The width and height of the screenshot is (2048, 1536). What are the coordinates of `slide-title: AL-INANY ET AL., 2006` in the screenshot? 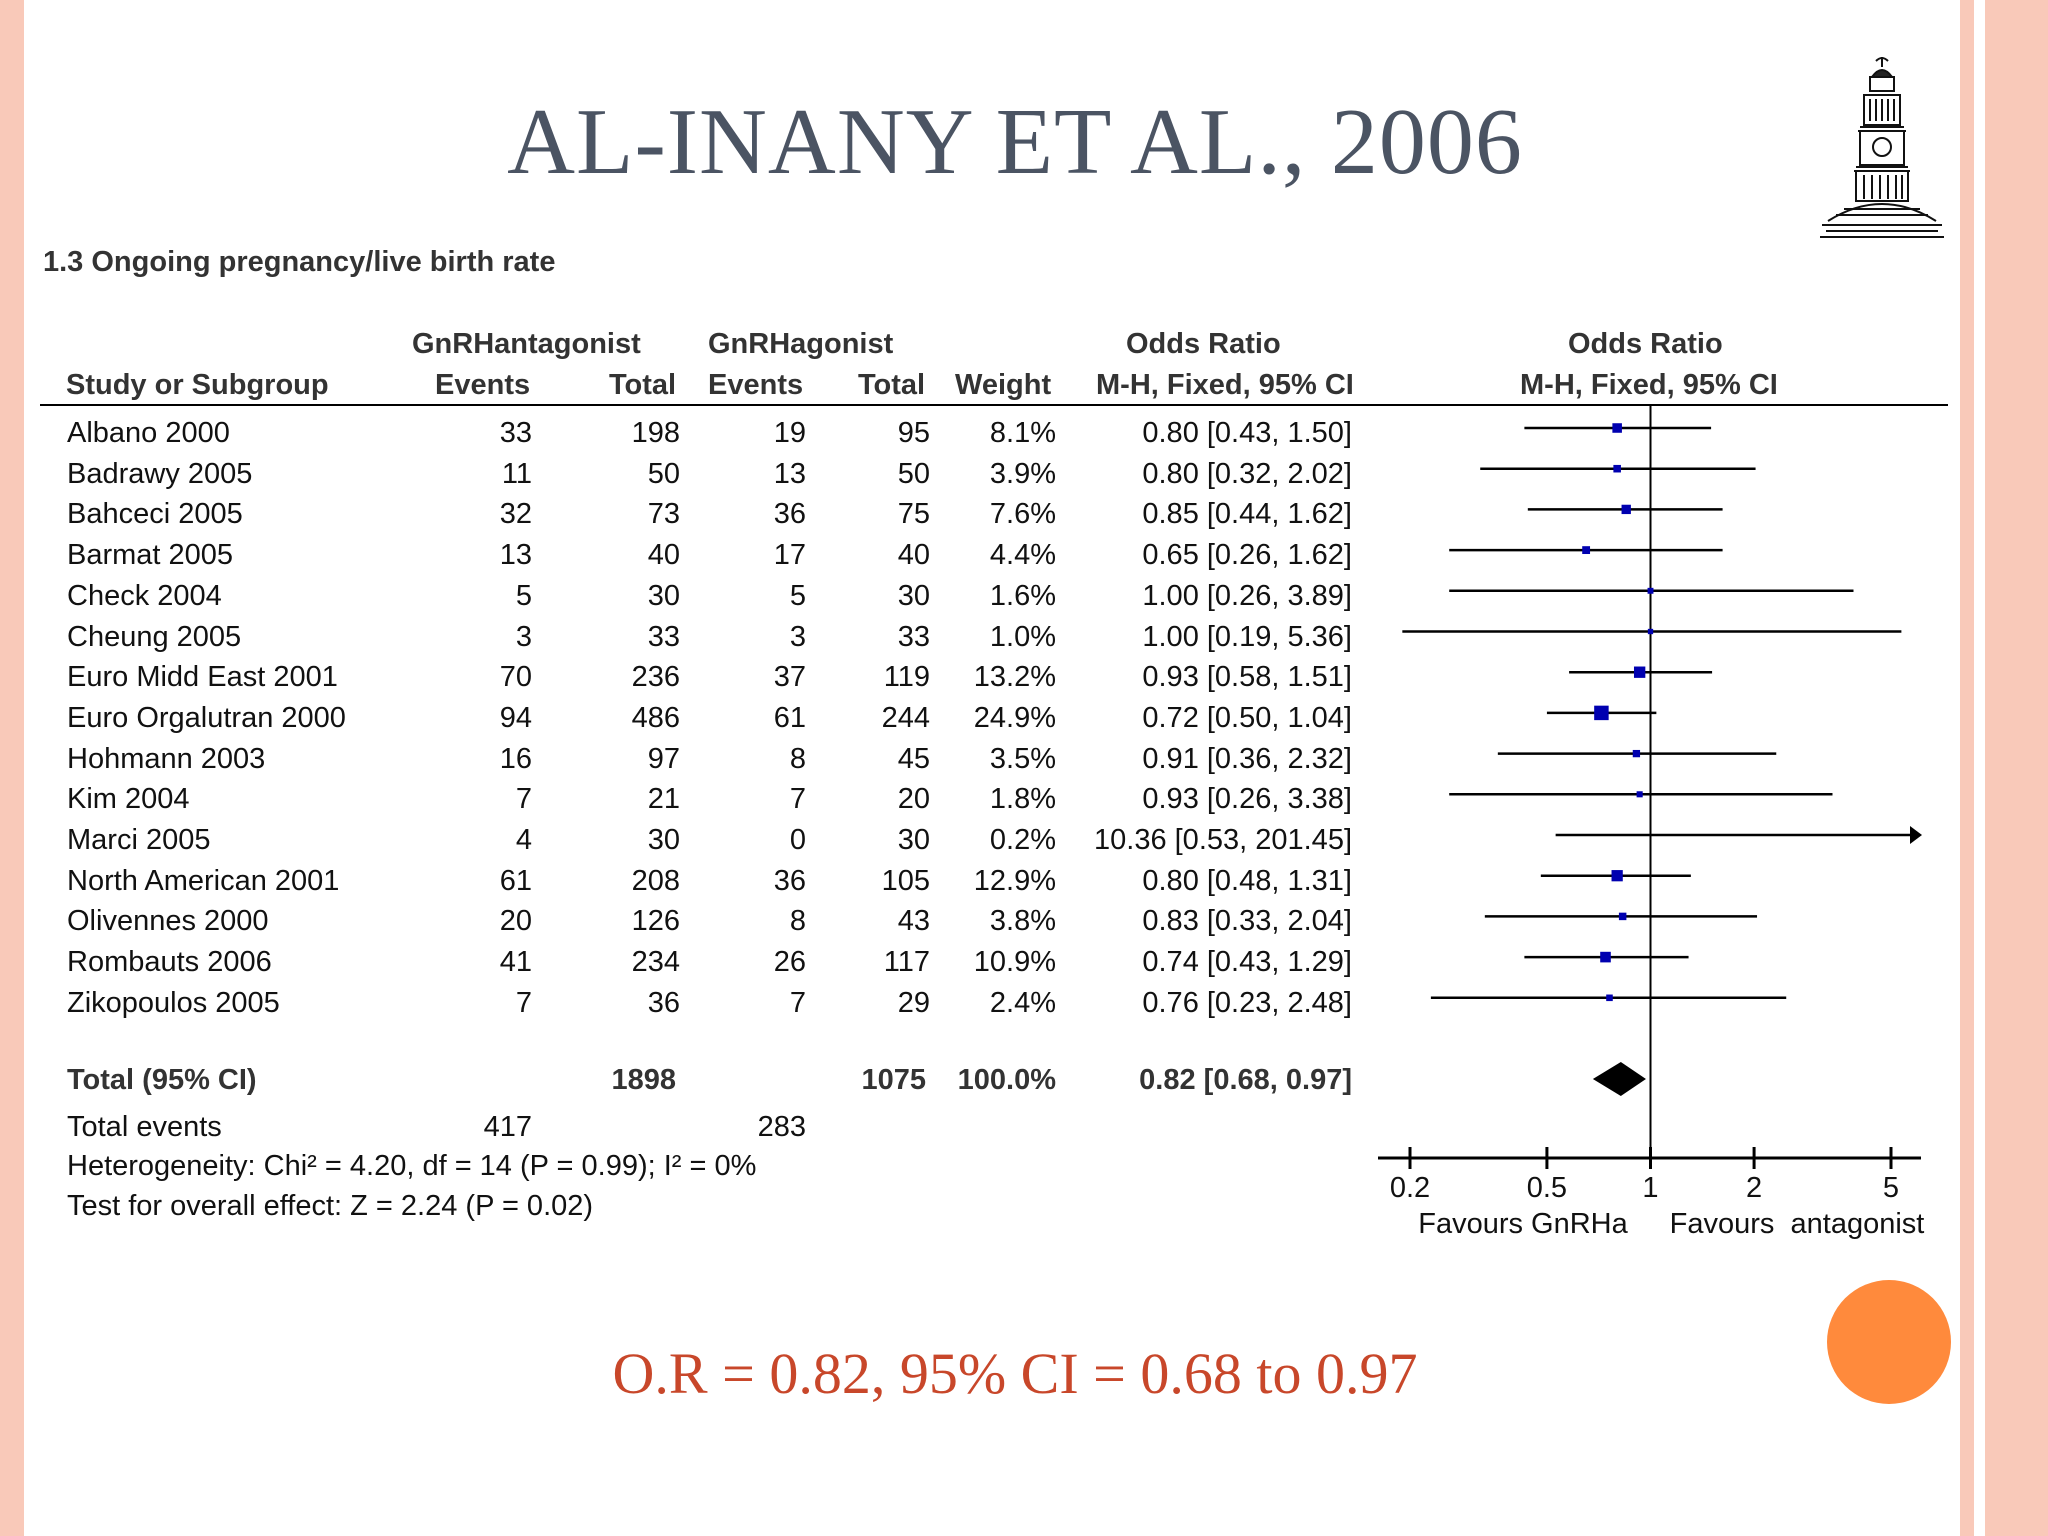 It's located at (1015, 142).